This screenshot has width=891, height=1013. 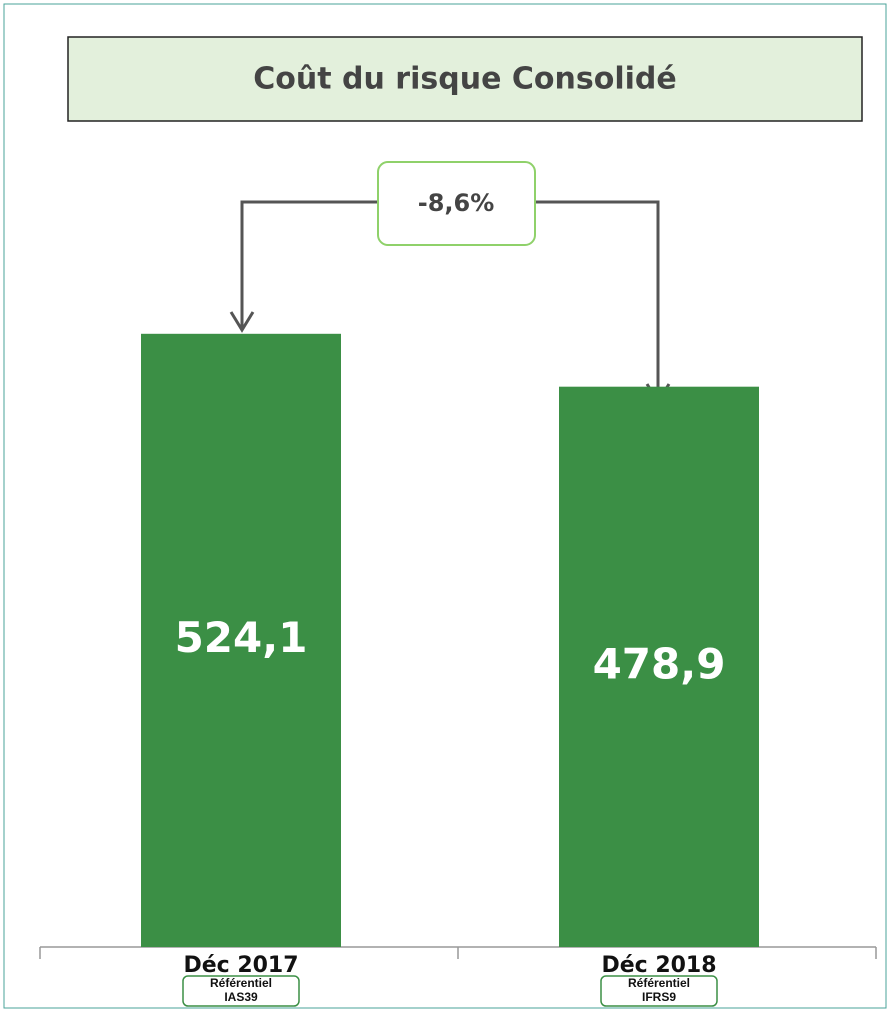 What do you see at coordinates (659, 997) in the screenshot?
I see `note-text: IFRS9` at bounding box center [659, 997].